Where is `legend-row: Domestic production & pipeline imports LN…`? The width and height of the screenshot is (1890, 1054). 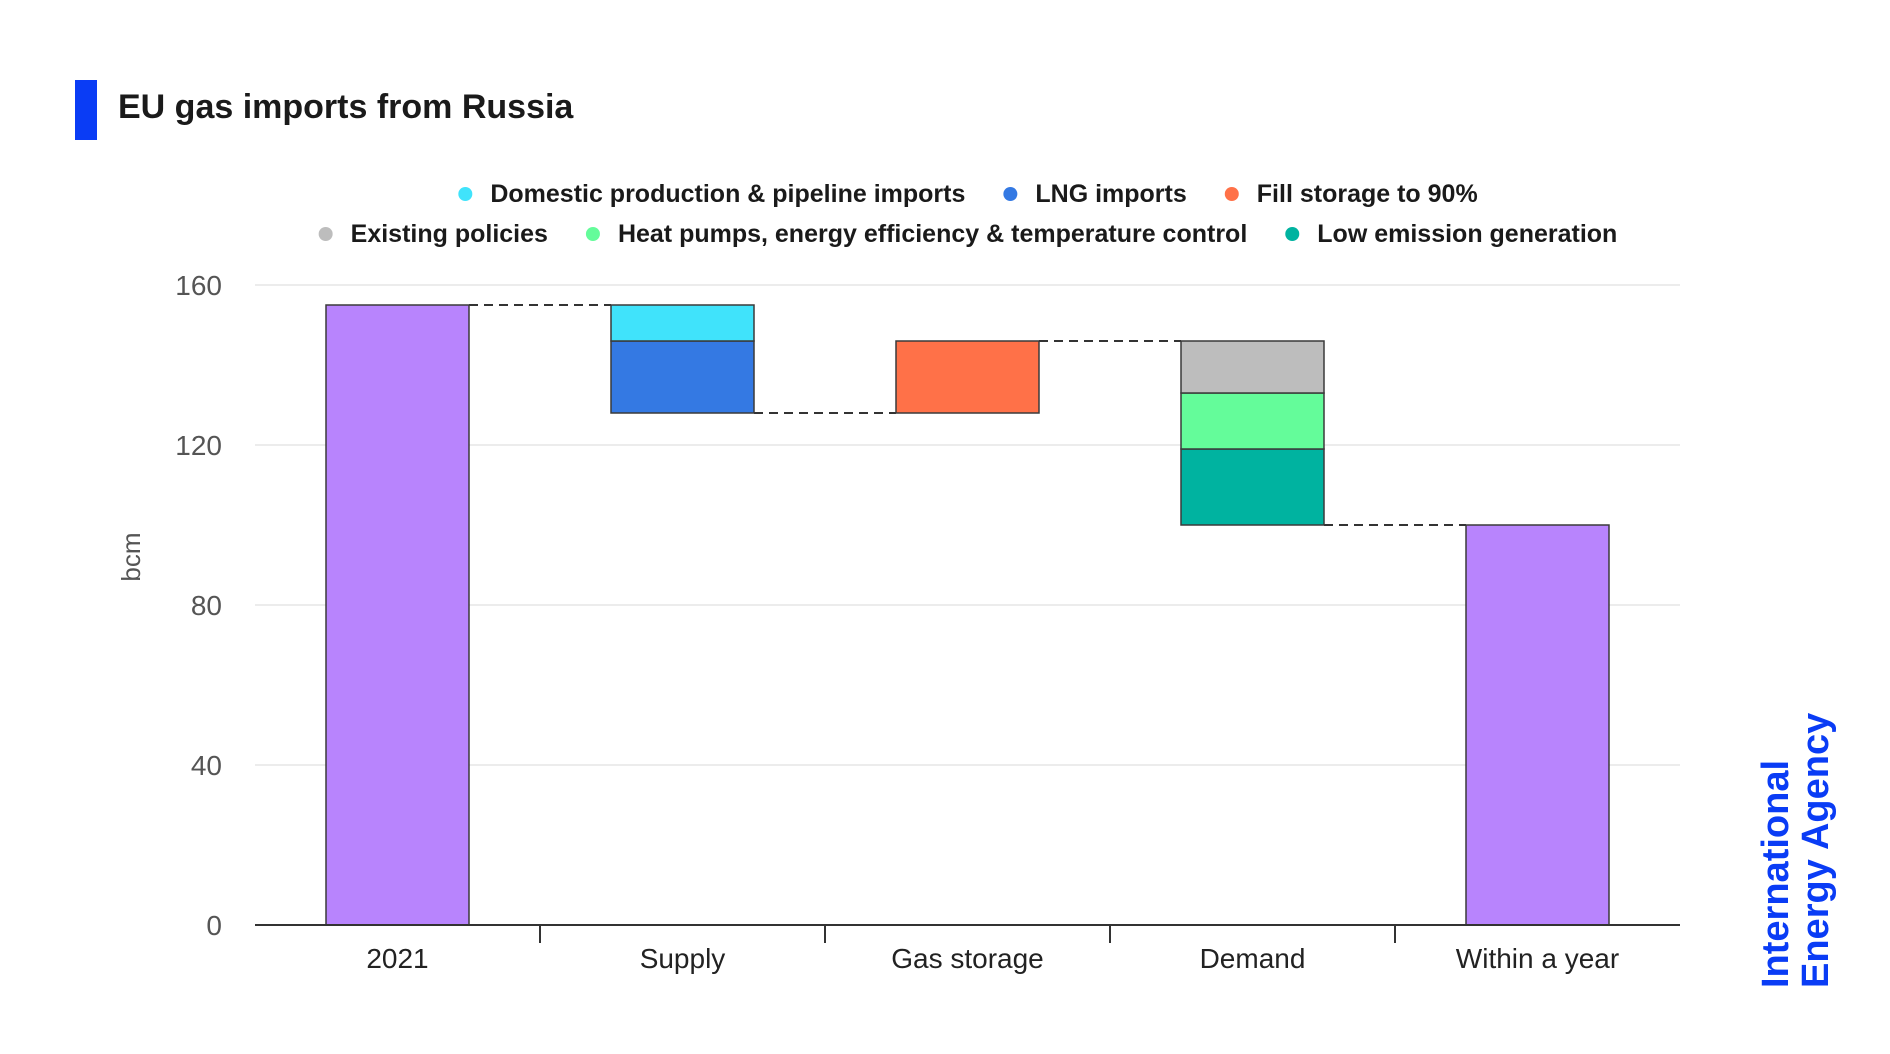 legend-row: Domestic production & pipeline imports LN… is located at coordinates (968, 194).